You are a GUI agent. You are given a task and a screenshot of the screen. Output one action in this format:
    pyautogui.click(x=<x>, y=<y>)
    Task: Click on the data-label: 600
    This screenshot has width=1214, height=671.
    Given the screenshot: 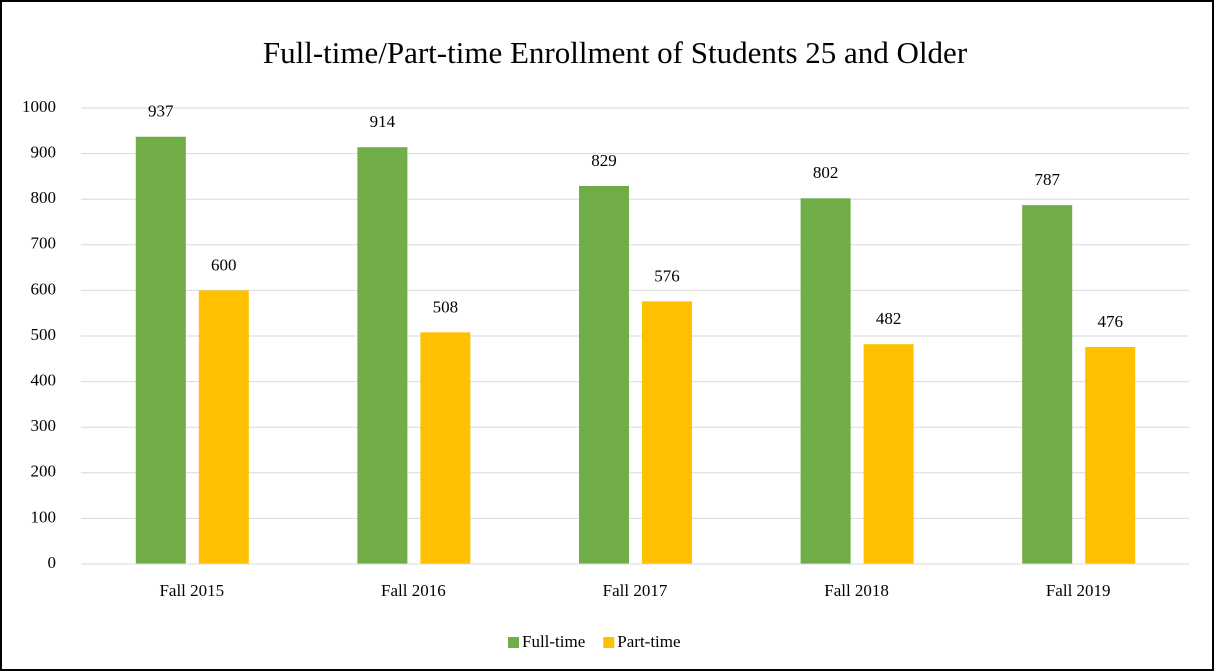 What is the action you would take?
    pyautogui.click(x=224, y=264)
    